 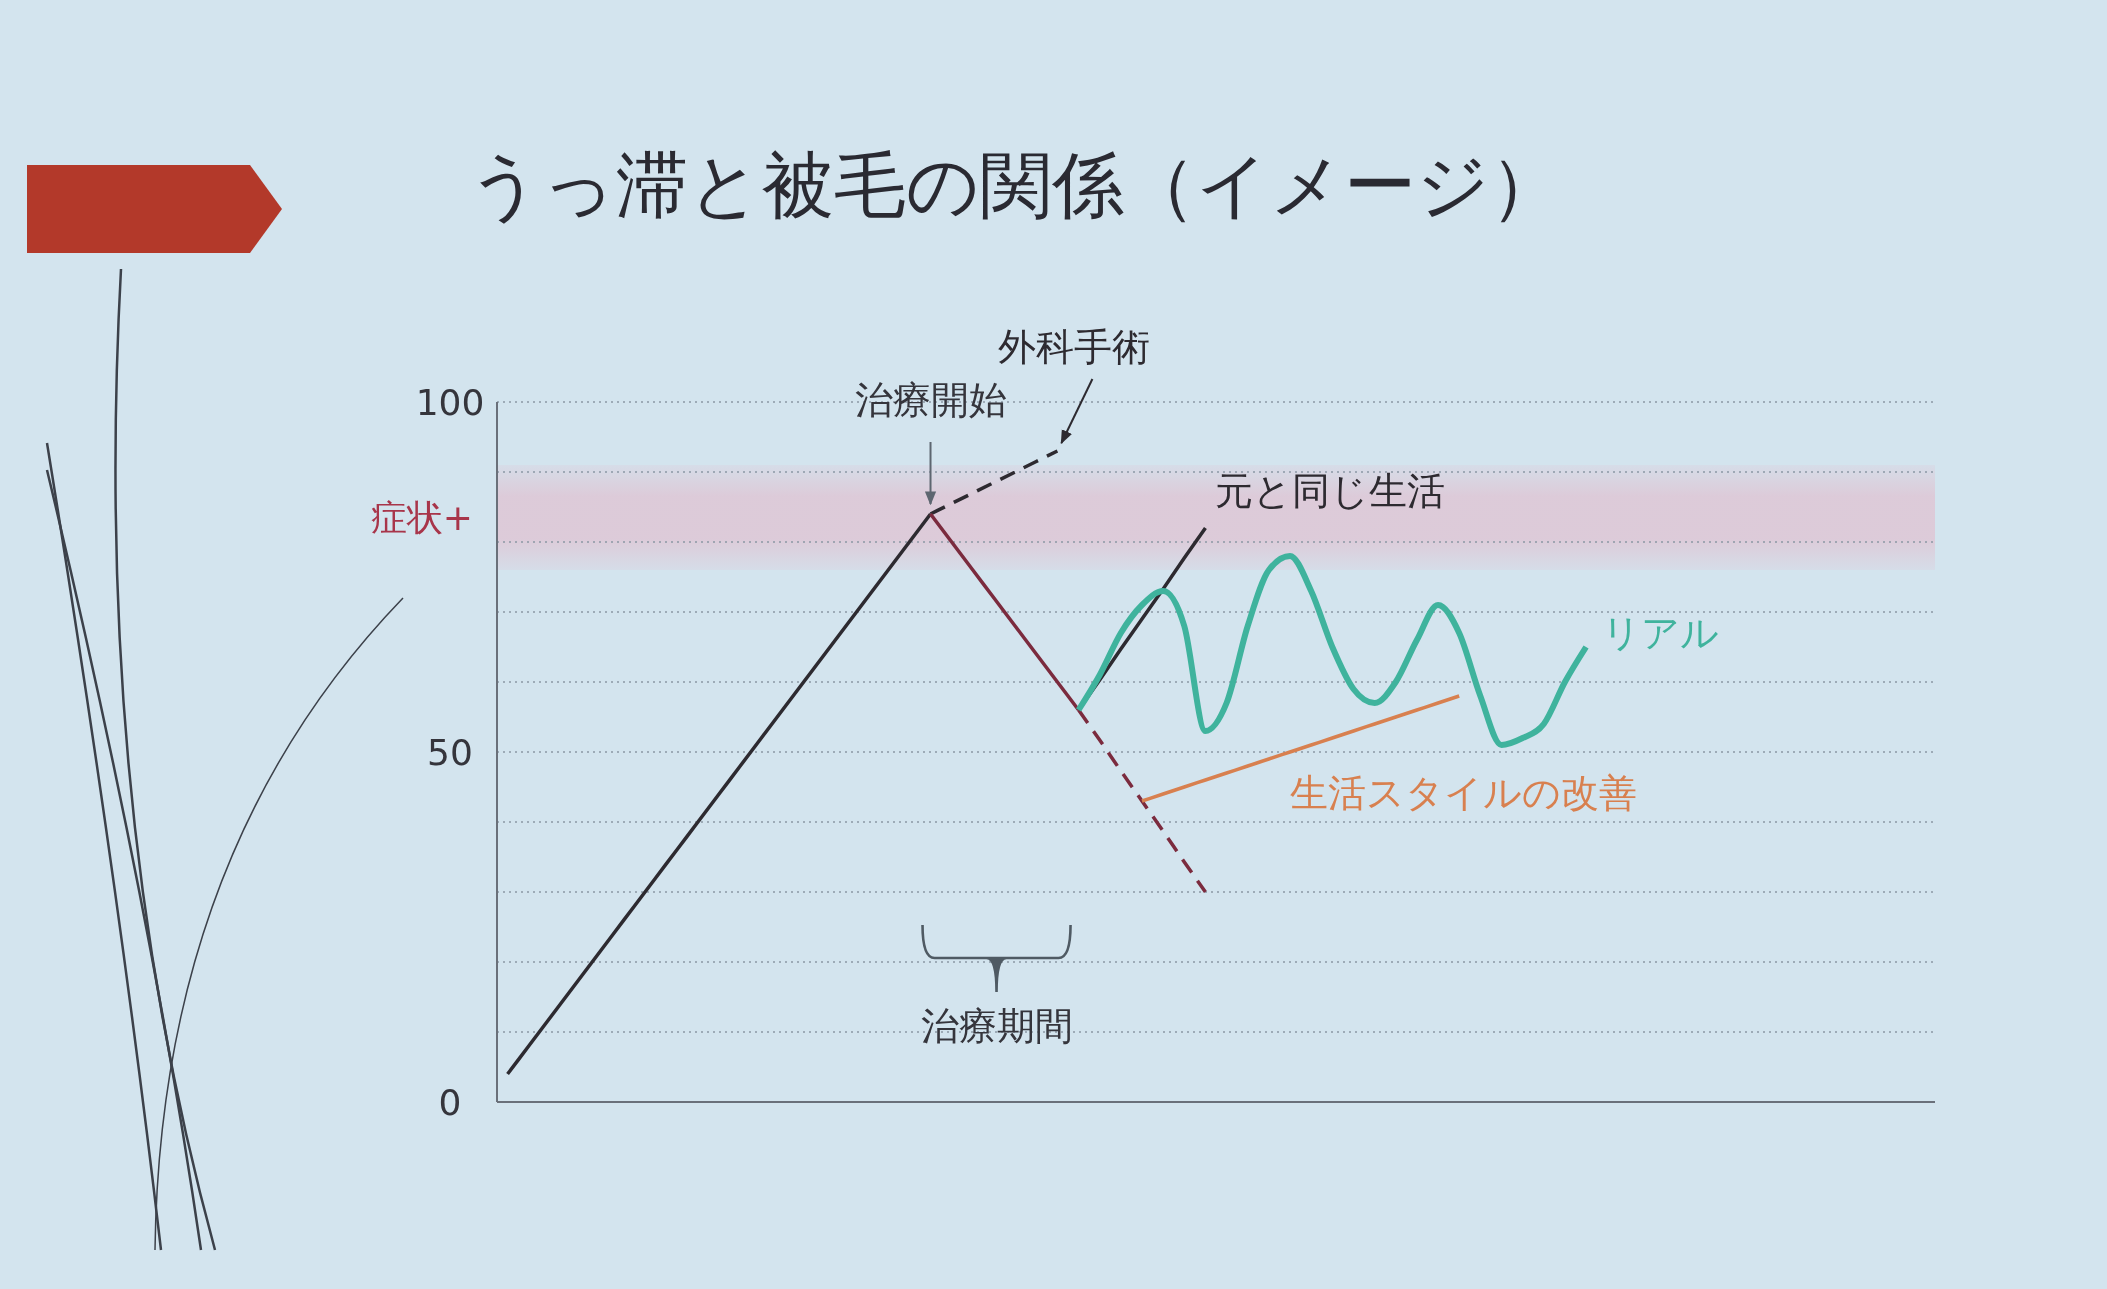 I want to click on band-label: 症状+, so click(x=421, y=517).